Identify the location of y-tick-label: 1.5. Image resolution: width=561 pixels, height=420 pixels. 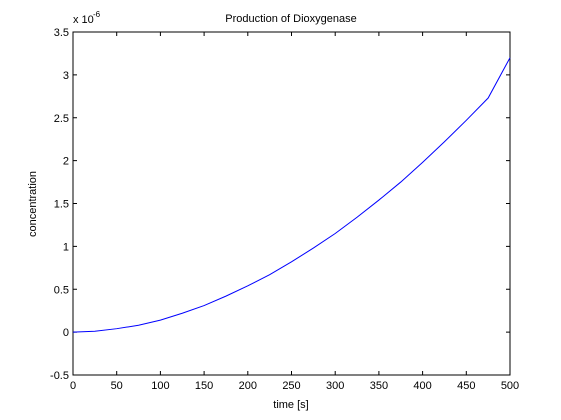
(61, 205).